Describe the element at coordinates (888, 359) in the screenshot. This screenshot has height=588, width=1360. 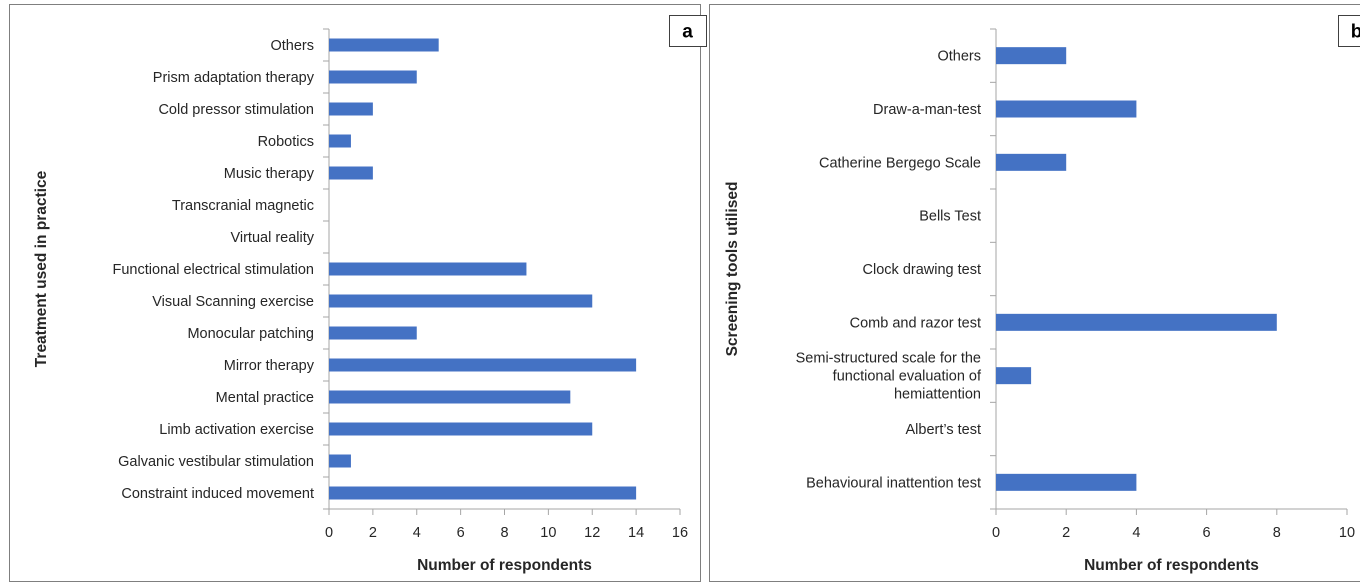
I see `category-label: Semi-structured scale for the` at that location.